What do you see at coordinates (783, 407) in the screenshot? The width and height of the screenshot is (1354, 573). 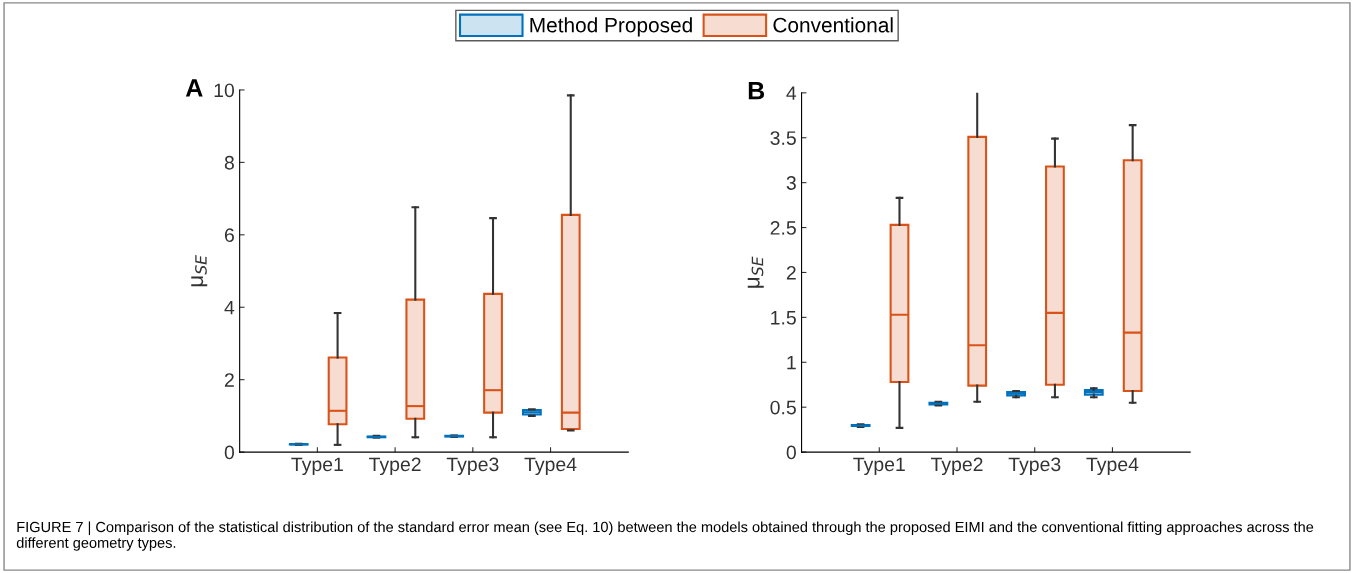 I see `y-tick-label: 0.5` at bounding box center [783, 407].